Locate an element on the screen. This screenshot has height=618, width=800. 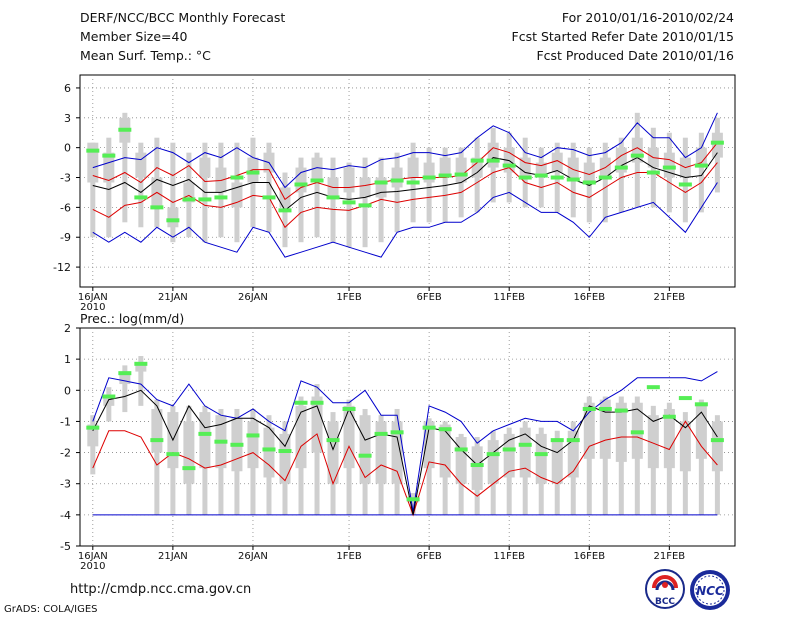
chart2-xtick-label: 21FEB is located at coordinates (670, 556).